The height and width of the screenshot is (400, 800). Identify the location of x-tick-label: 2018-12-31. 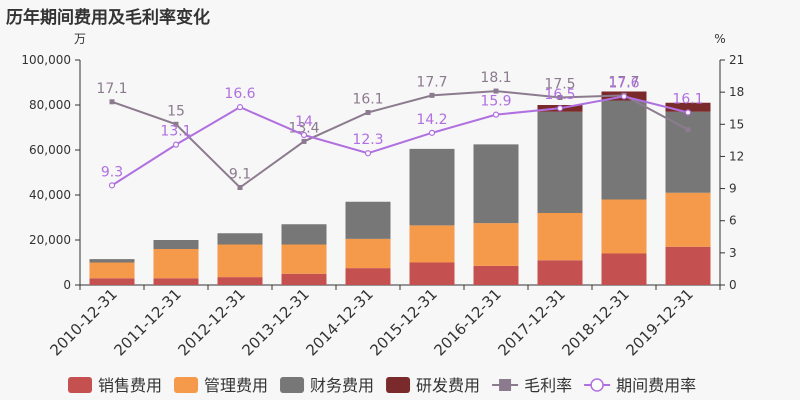
(595, 322).